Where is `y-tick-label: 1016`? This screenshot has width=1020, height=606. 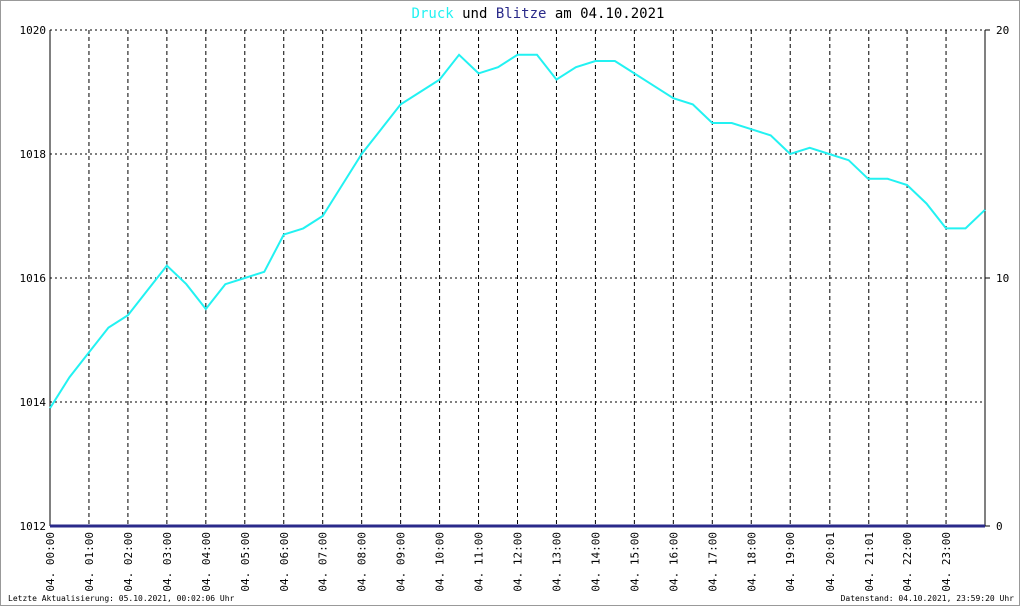 y-tick-label: 1016 is located at coordinates (33, 278).